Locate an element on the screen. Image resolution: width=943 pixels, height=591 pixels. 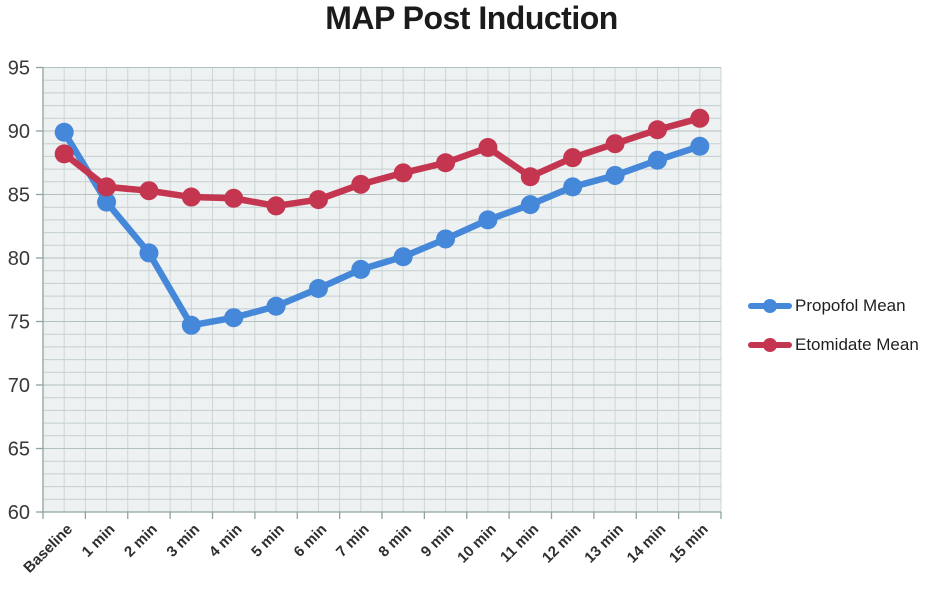
x-axis-tick-label: 13 min is located at coordinates (604, 544).